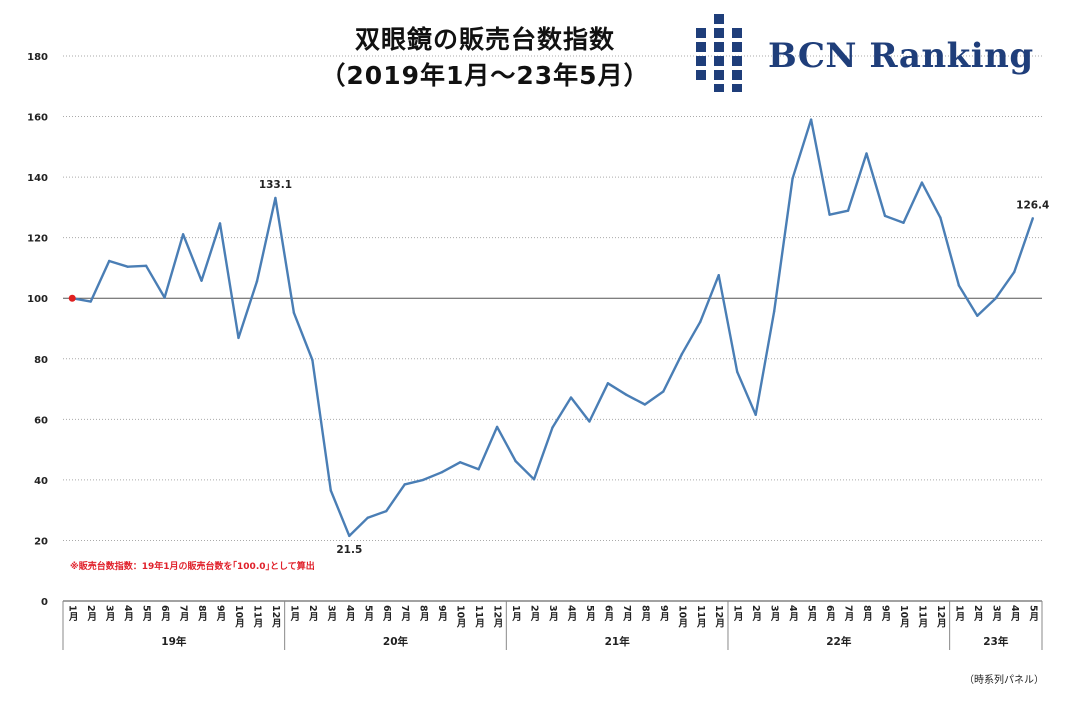 This screenshot has width=1088, height=710. Describe the element at coordinates (37, 178) in the screenshot. I see `y-tick-label: 140` at that location.